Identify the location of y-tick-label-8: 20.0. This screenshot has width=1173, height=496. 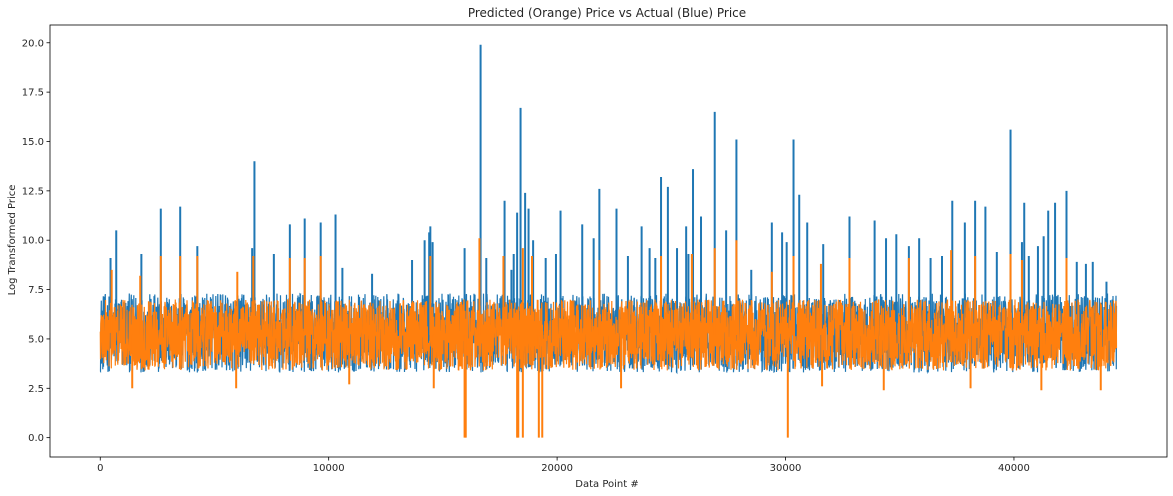
(33, 43).